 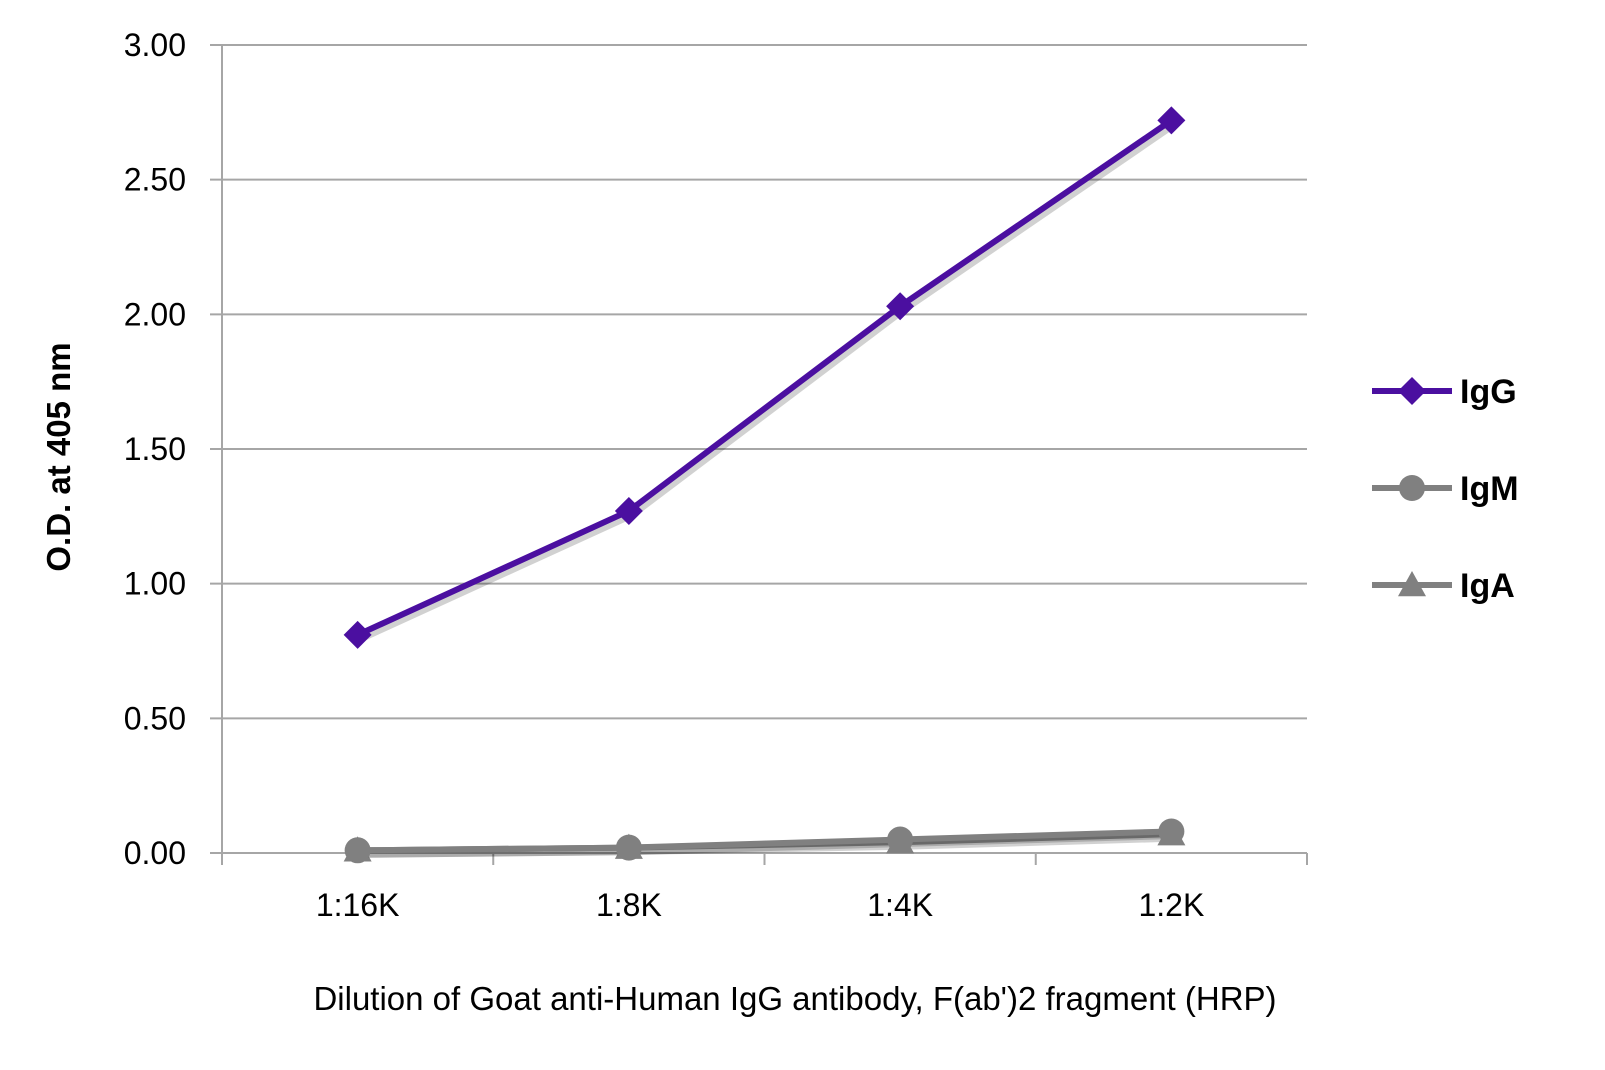 What do you see at coordinates (1487, 586) in the screenshot?
I see `legend-label: IgA` at bounding box center [1487, 586].